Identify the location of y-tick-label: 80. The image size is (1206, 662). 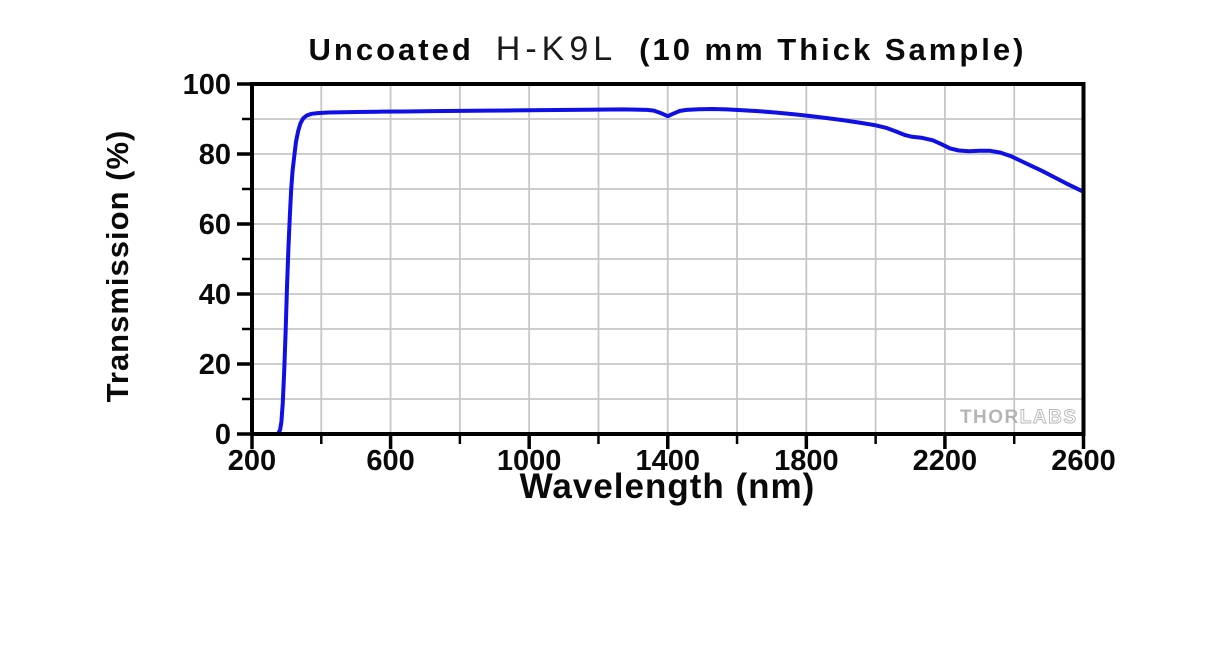
(215, 155).